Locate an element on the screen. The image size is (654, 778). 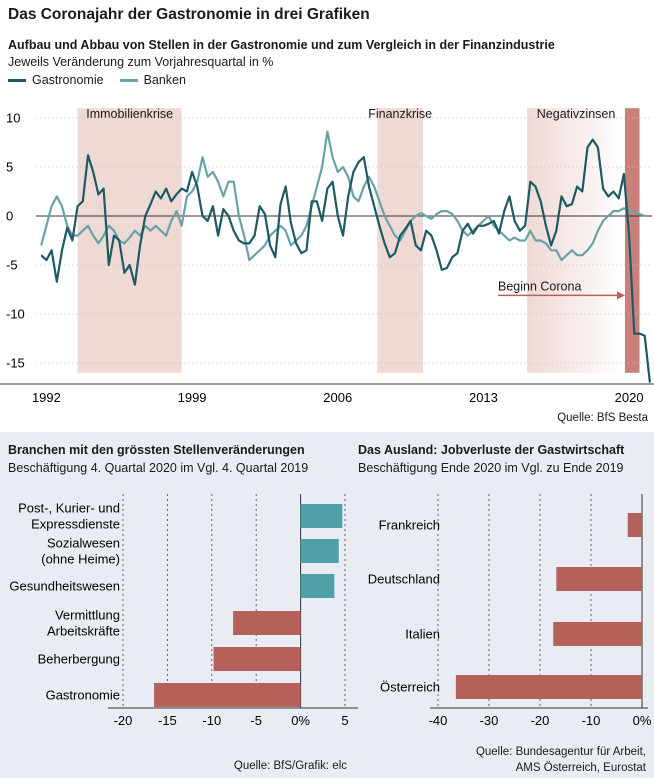
x-tick-label: -5 is located at coordinates (256, 720).